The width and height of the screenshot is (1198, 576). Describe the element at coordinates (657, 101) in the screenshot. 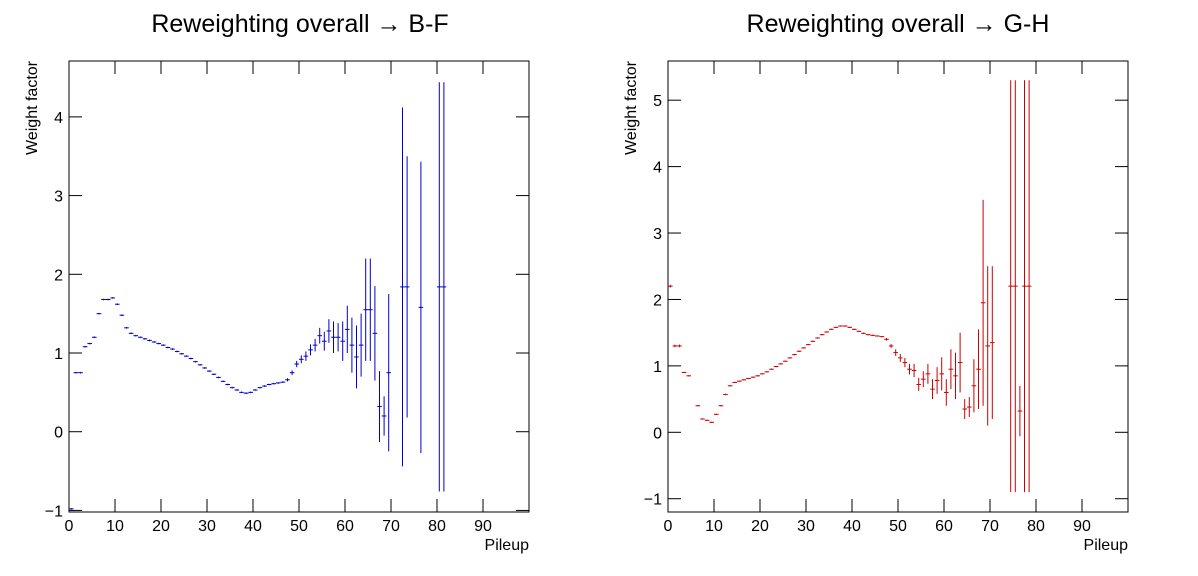

I see `y-tick-label: 5` at that location.